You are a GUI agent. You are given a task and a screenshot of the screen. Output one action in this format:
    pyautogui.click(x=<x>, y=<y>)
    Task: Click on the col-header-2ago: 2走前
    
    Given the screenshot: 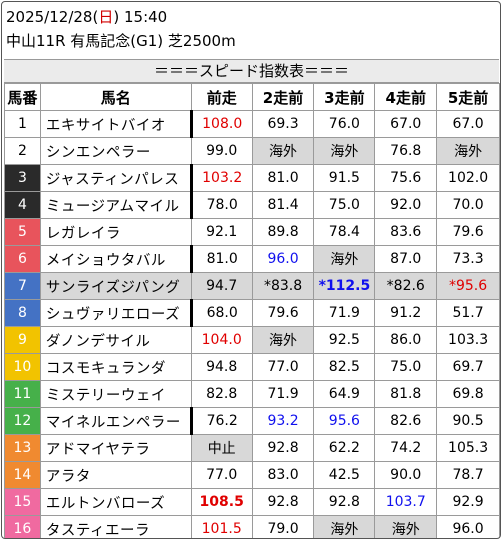 What is the action you would take?
    pyautogui.click(x=283, y=97)
    